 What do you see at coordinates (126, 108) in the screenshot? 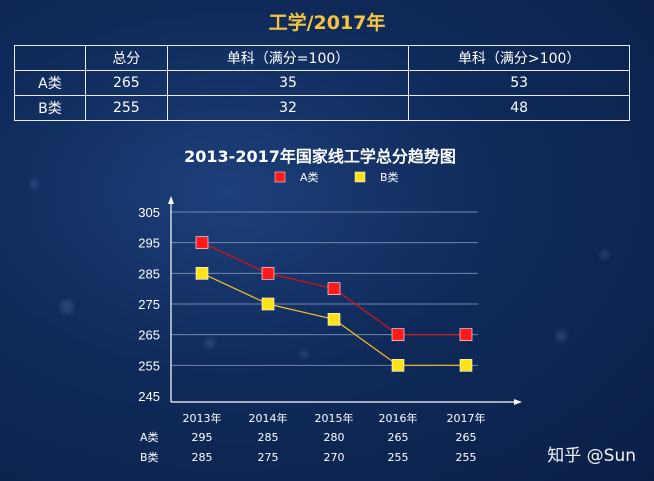
I see `table-cell: 255` at bounding box center [126, 108].